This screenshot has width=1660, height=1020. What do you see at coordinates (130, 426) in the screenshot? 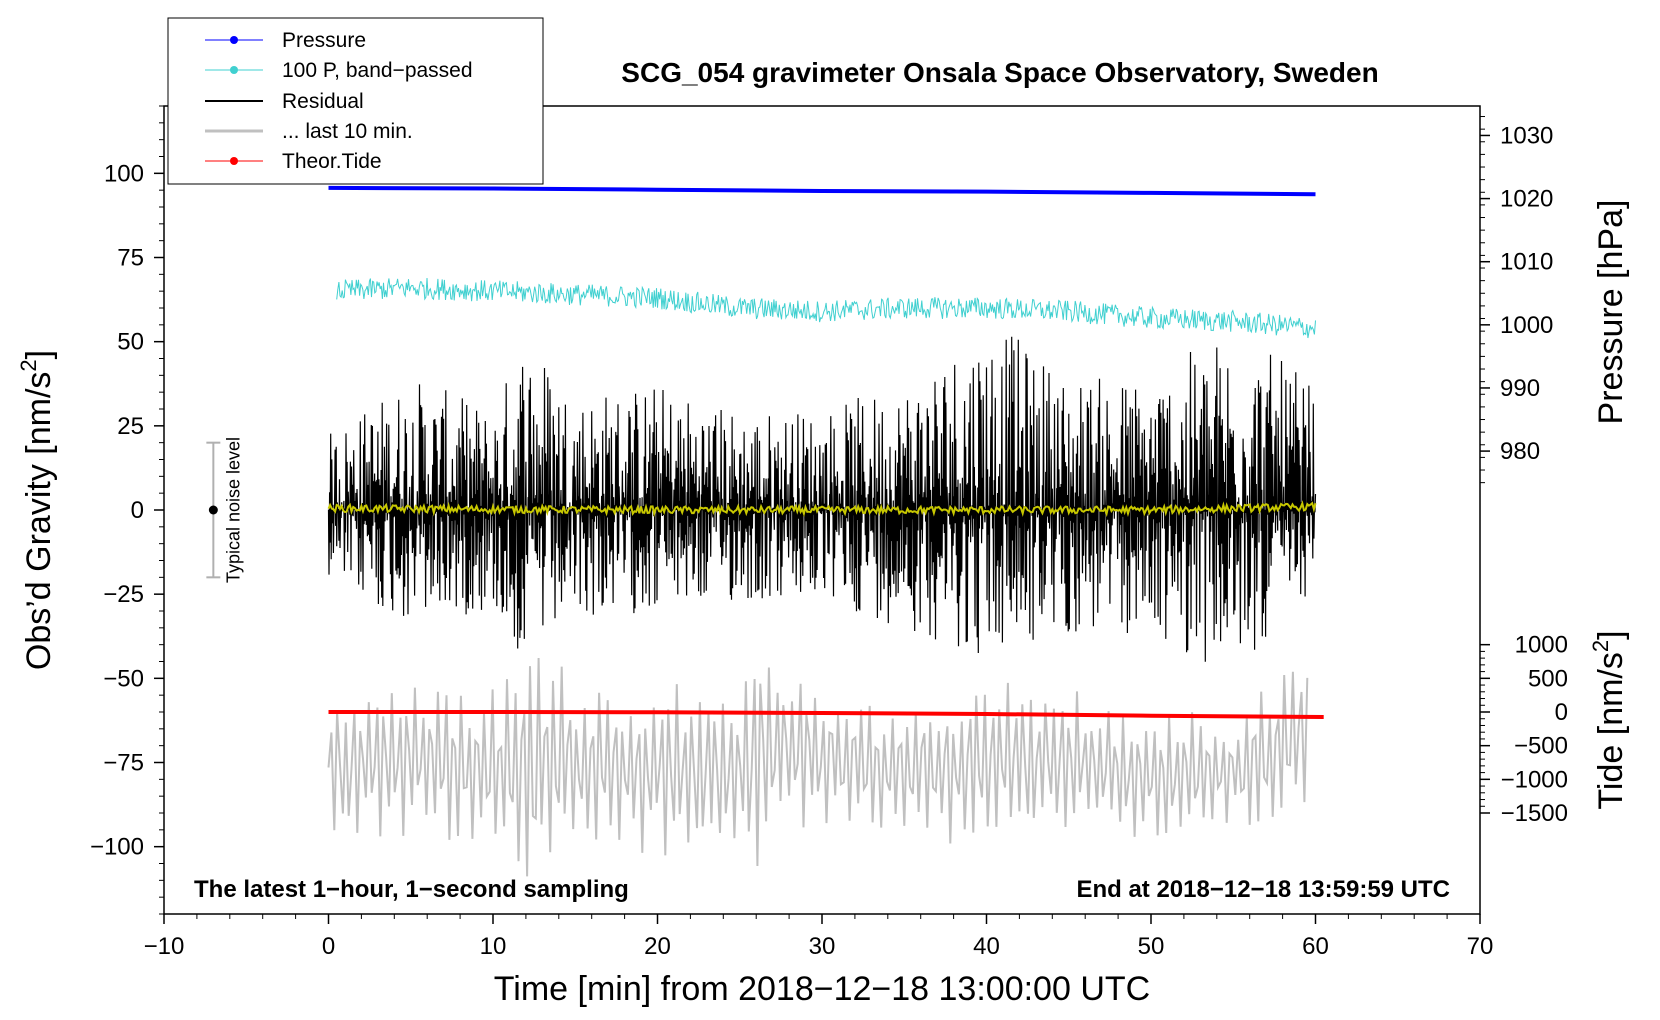
I see `y-tick-label: 25` at bounding box center [130, 426].